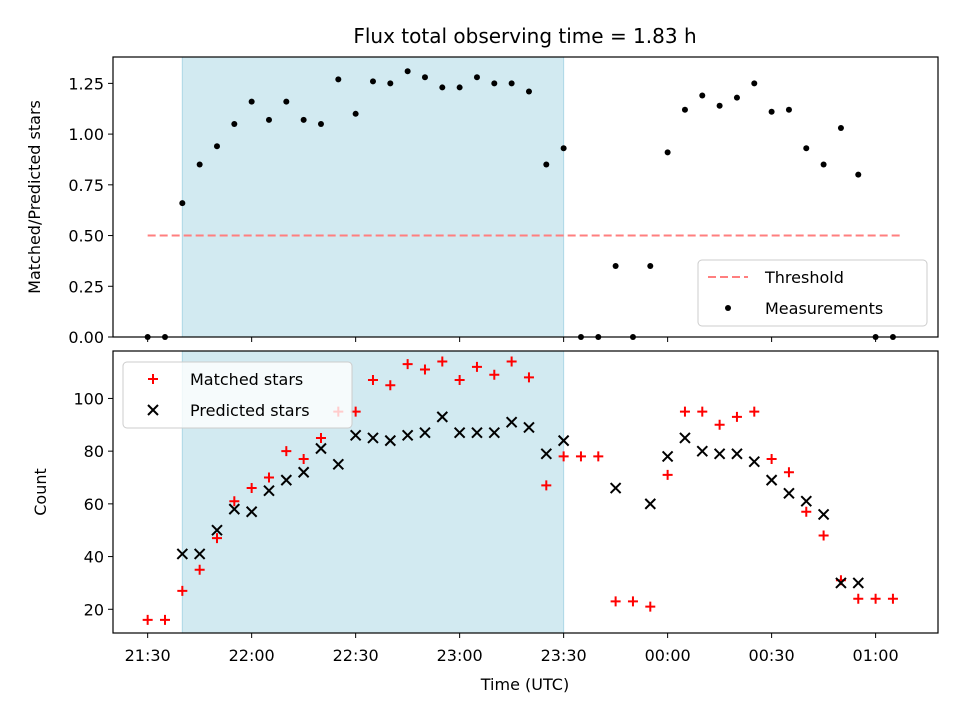 Image resolution: width=960 pixels, height=720 pixels. What do you see at coordinates (252, 655) in the screenshot?
I see `x-tick-label: 22:00` at bounding box center [252, 655].